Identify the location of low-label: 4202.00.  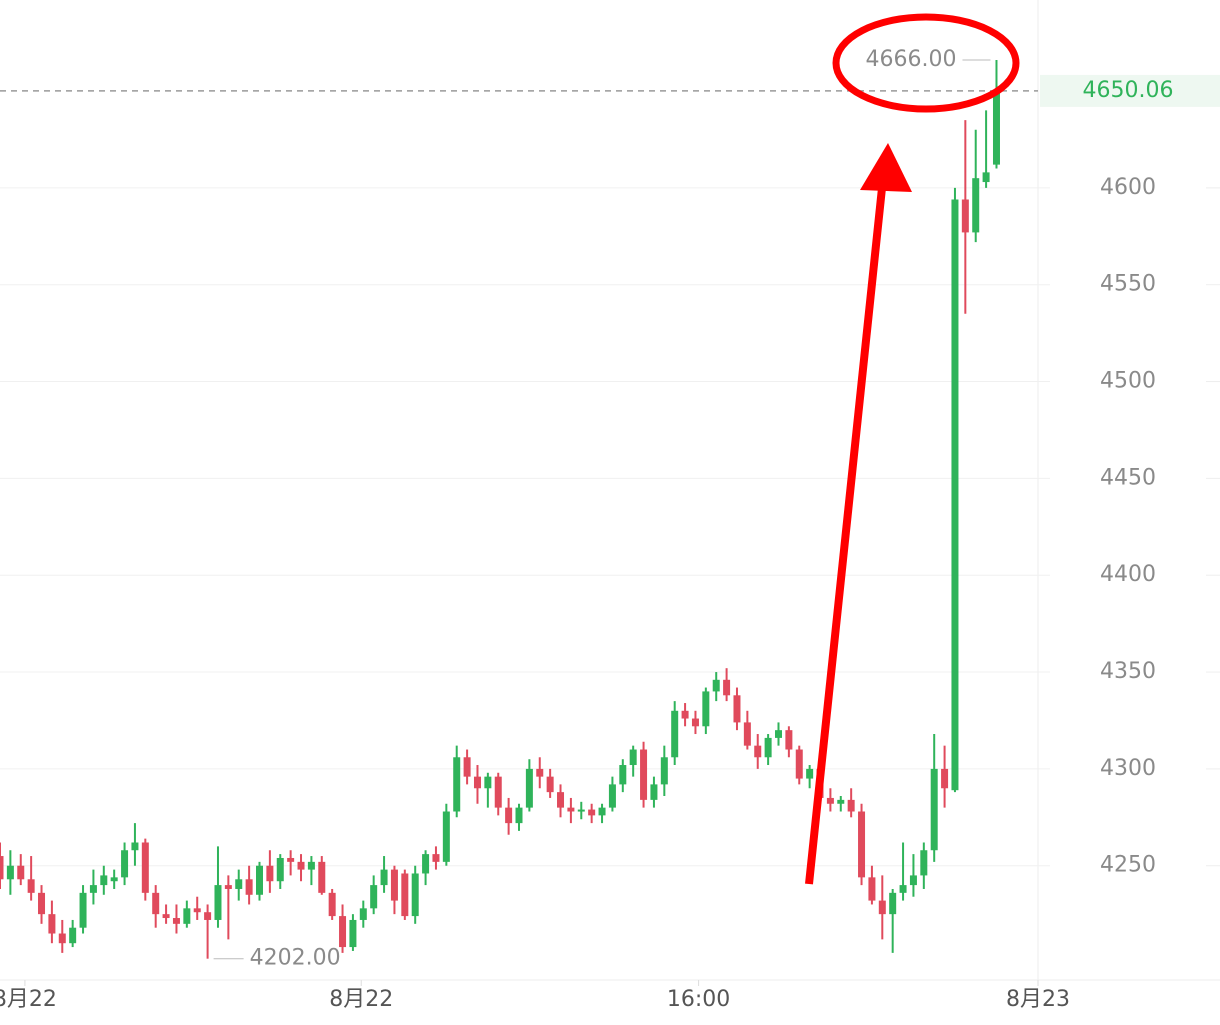
(295, 958).